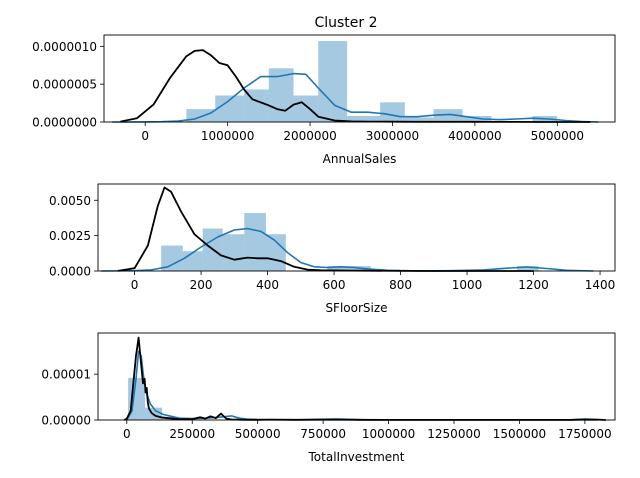  Describe the element at coordinates (400, 285) in the screenshot. I see `x-tick-label: 800` at that location.